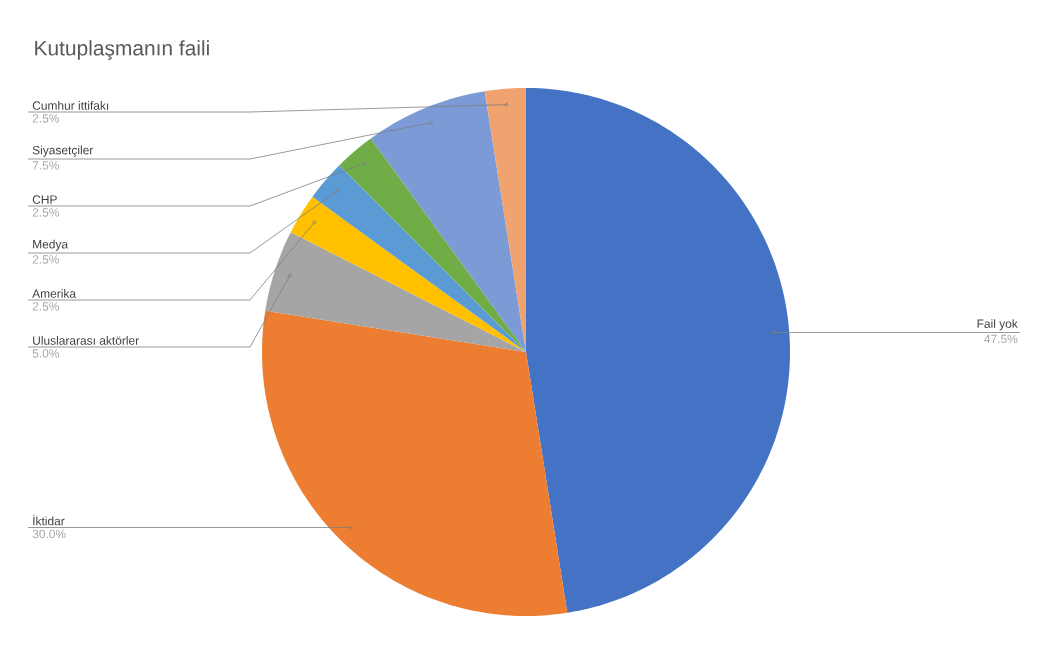  I want to click on slice-label: Cumhur ittifakı, so click(70, 105).